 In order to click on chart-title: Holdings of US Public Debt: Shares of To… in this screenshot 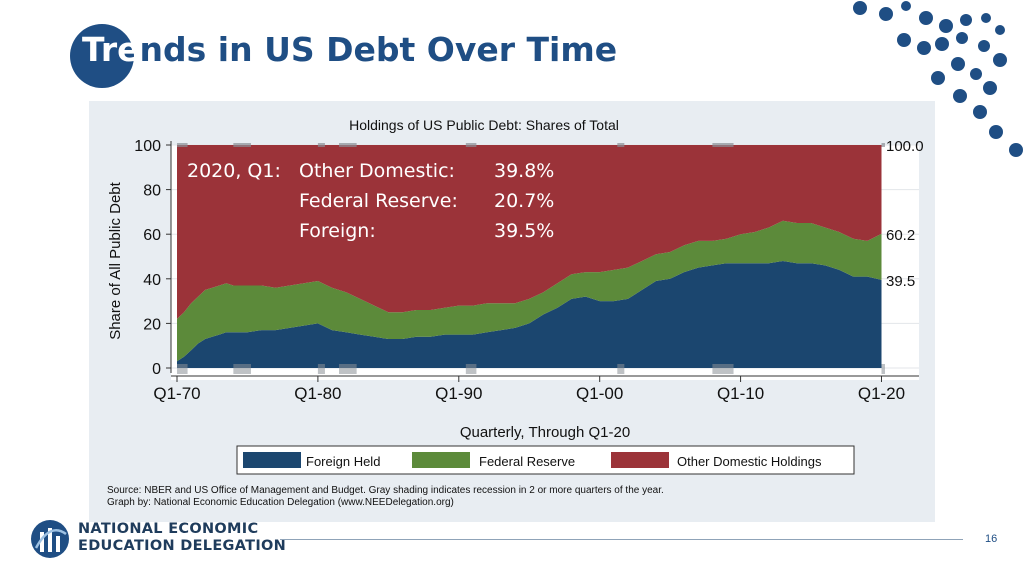, I will do `click(484, 125)`.